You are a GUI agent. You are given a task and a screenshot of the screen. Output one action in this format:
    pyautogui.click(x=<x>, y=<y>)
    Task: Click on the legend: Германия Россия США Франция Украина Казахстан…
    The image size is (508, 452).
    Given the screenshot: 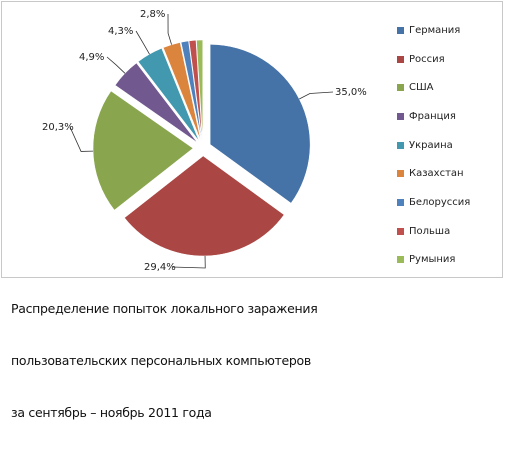 What is the action you would take?
    pyautogui.click(x=447, y=145)
    